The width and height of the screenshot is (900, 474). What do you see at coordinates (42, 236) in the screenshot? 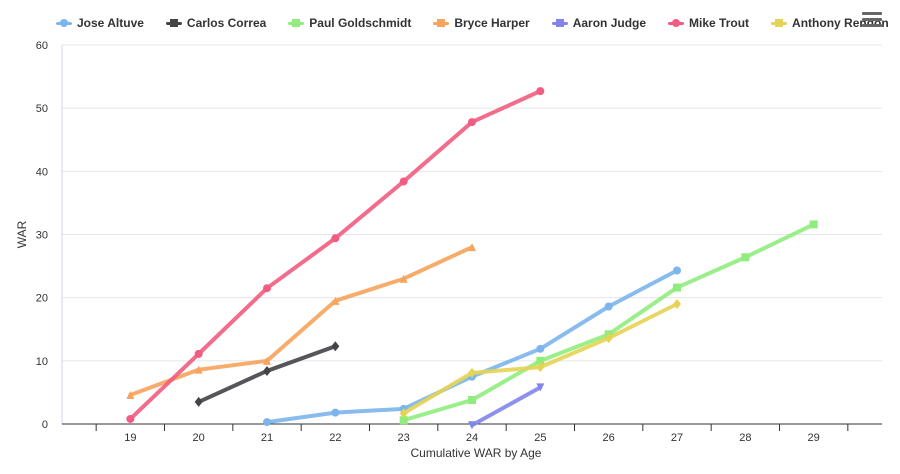
I see `y-tick-label: 30` at bounding box center [42, 236].